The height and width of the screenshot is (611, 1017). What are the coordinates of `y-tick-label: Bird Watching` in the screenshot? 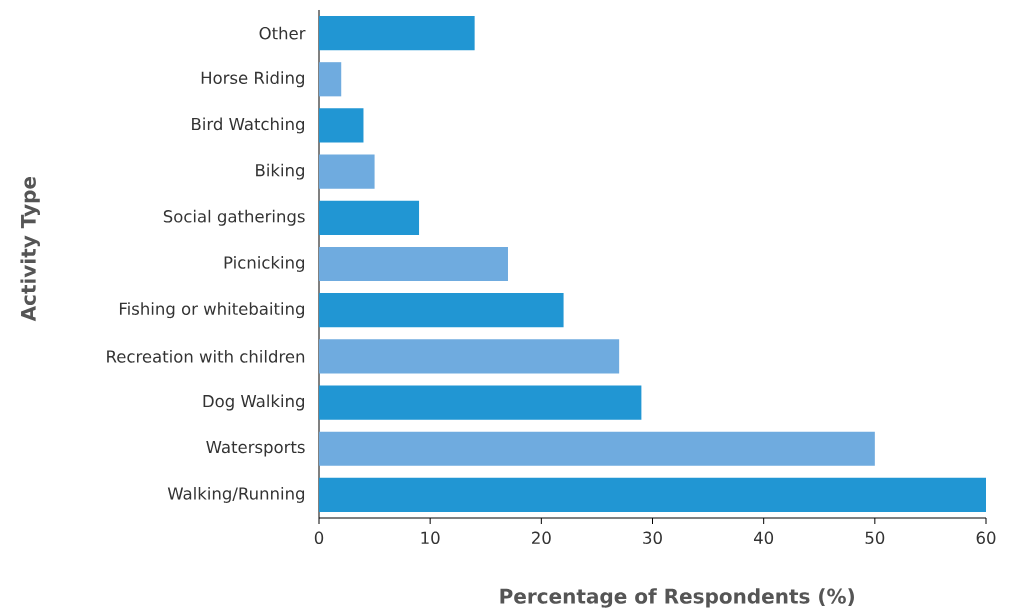 It's located at (248, 125).